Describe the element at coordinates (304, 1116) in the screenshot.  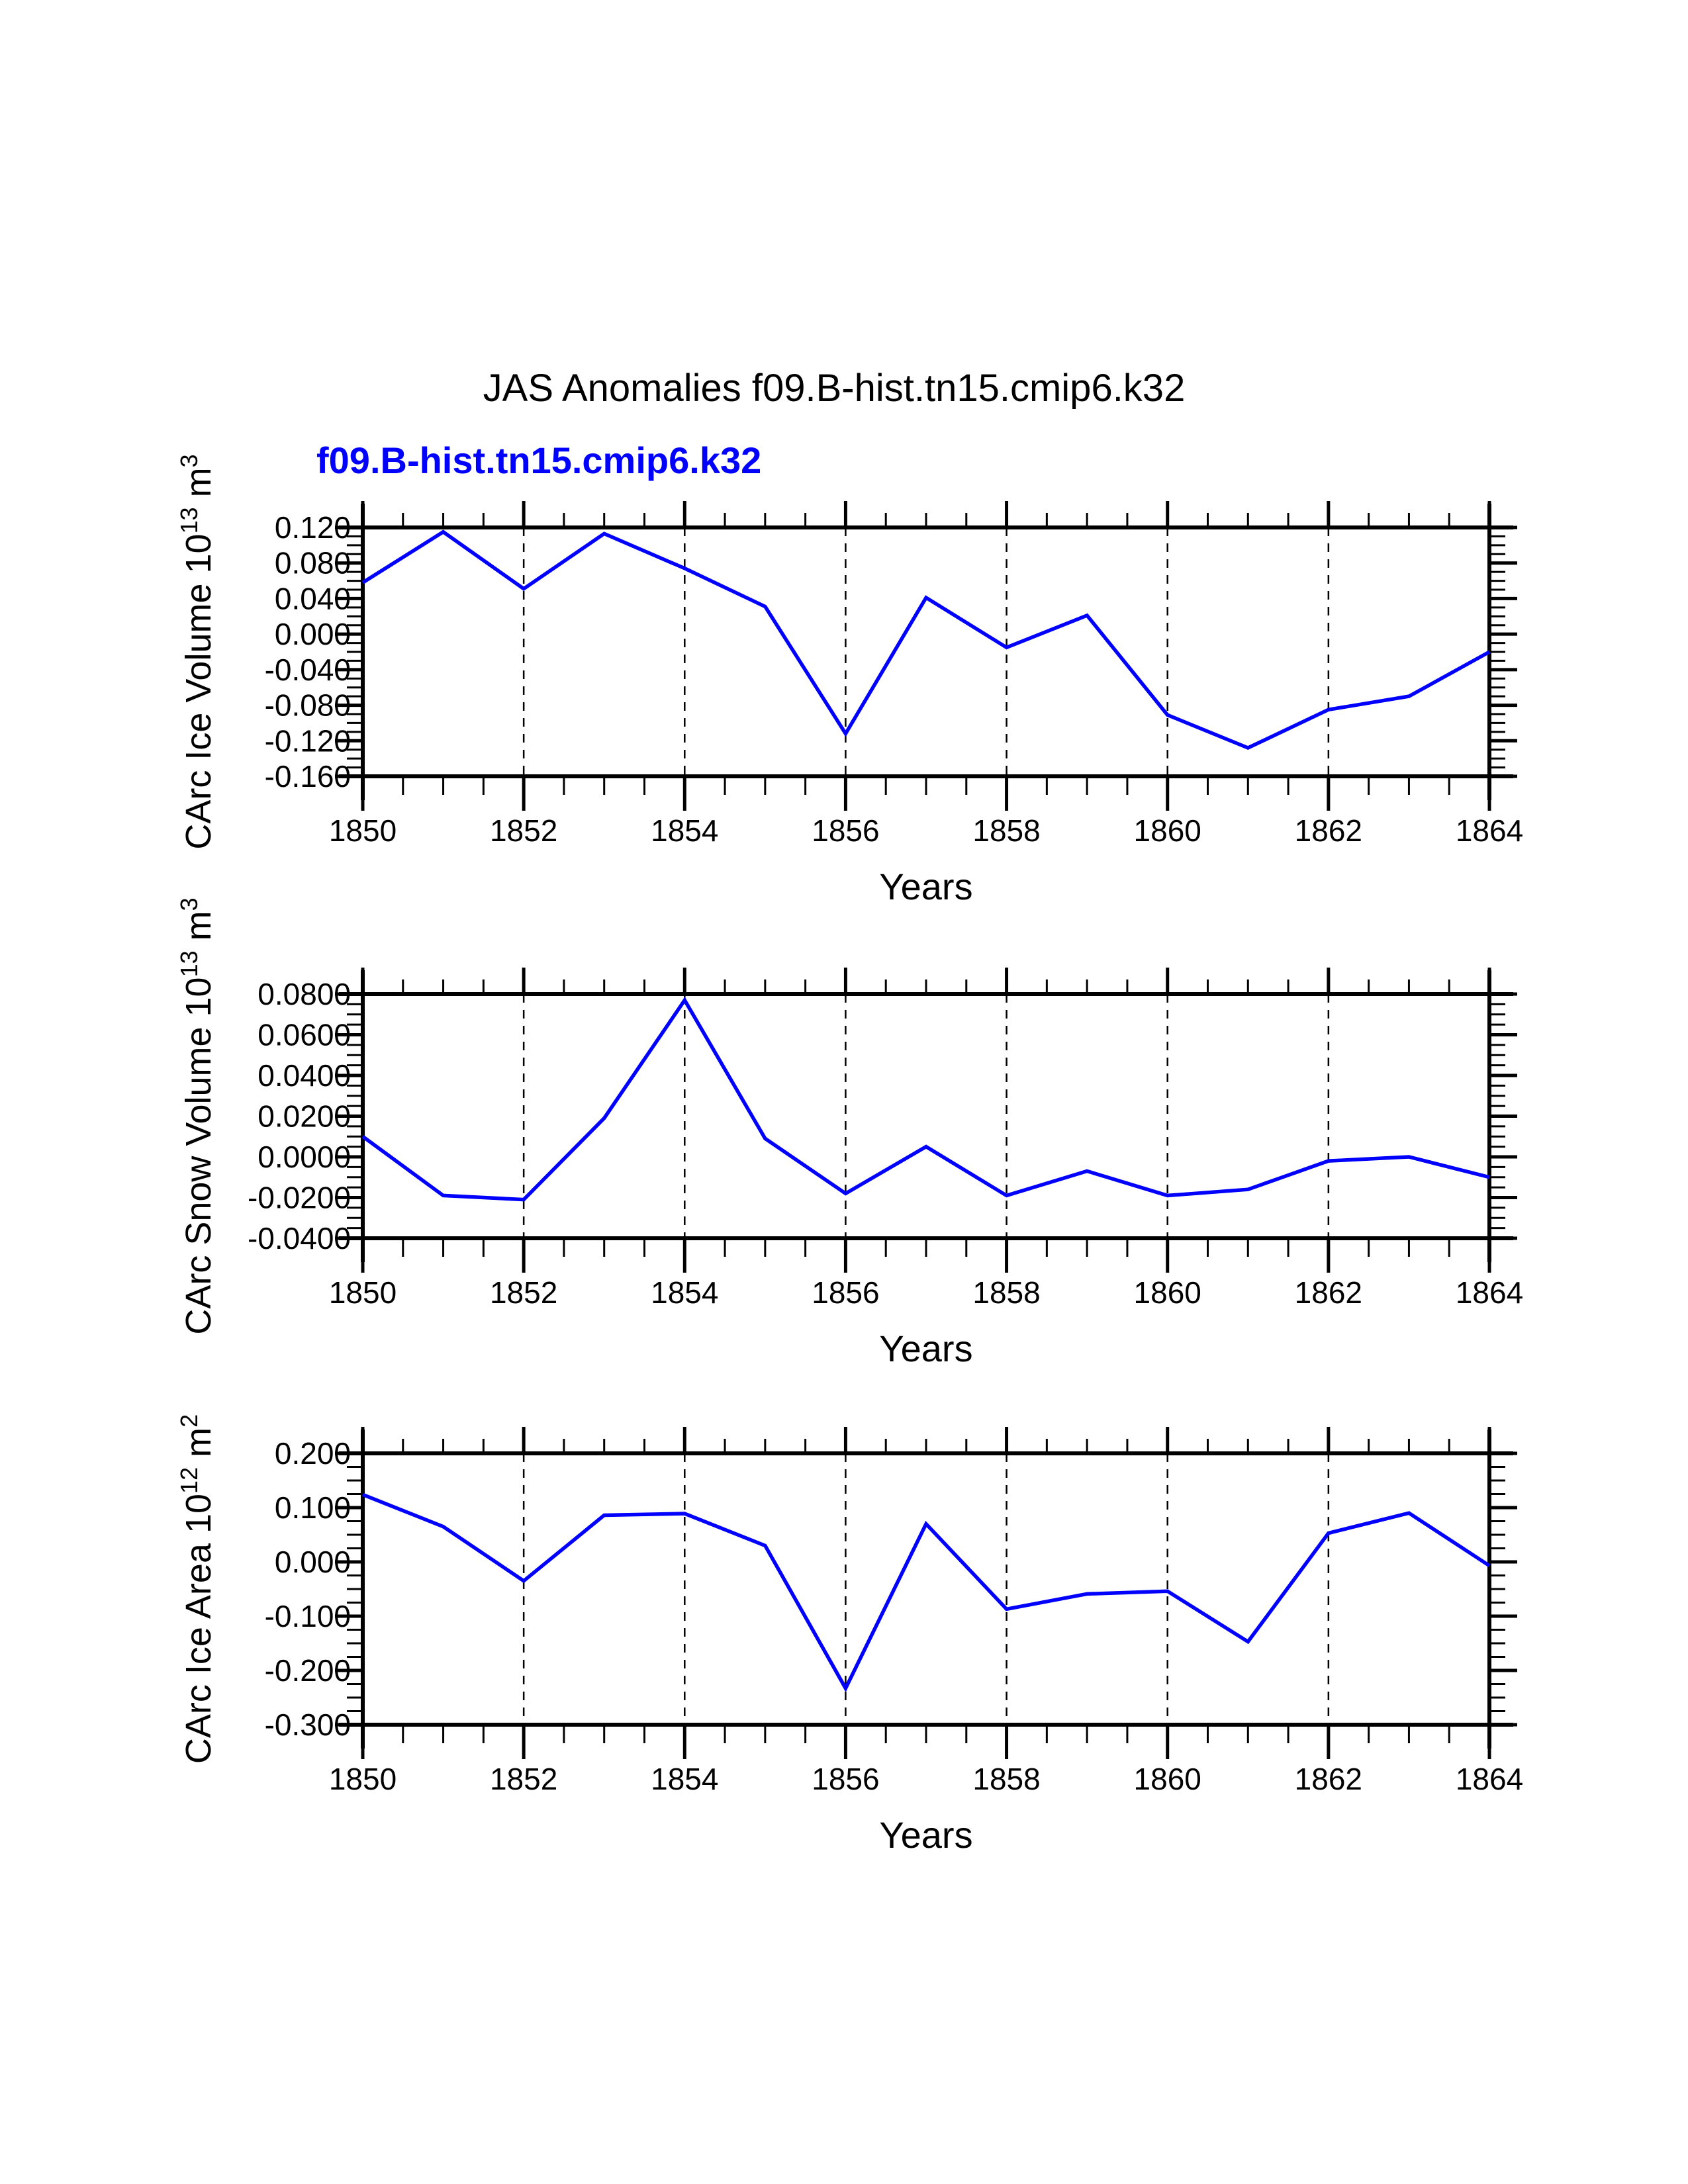
I see `y-tick-label: 0.0200` at that location.